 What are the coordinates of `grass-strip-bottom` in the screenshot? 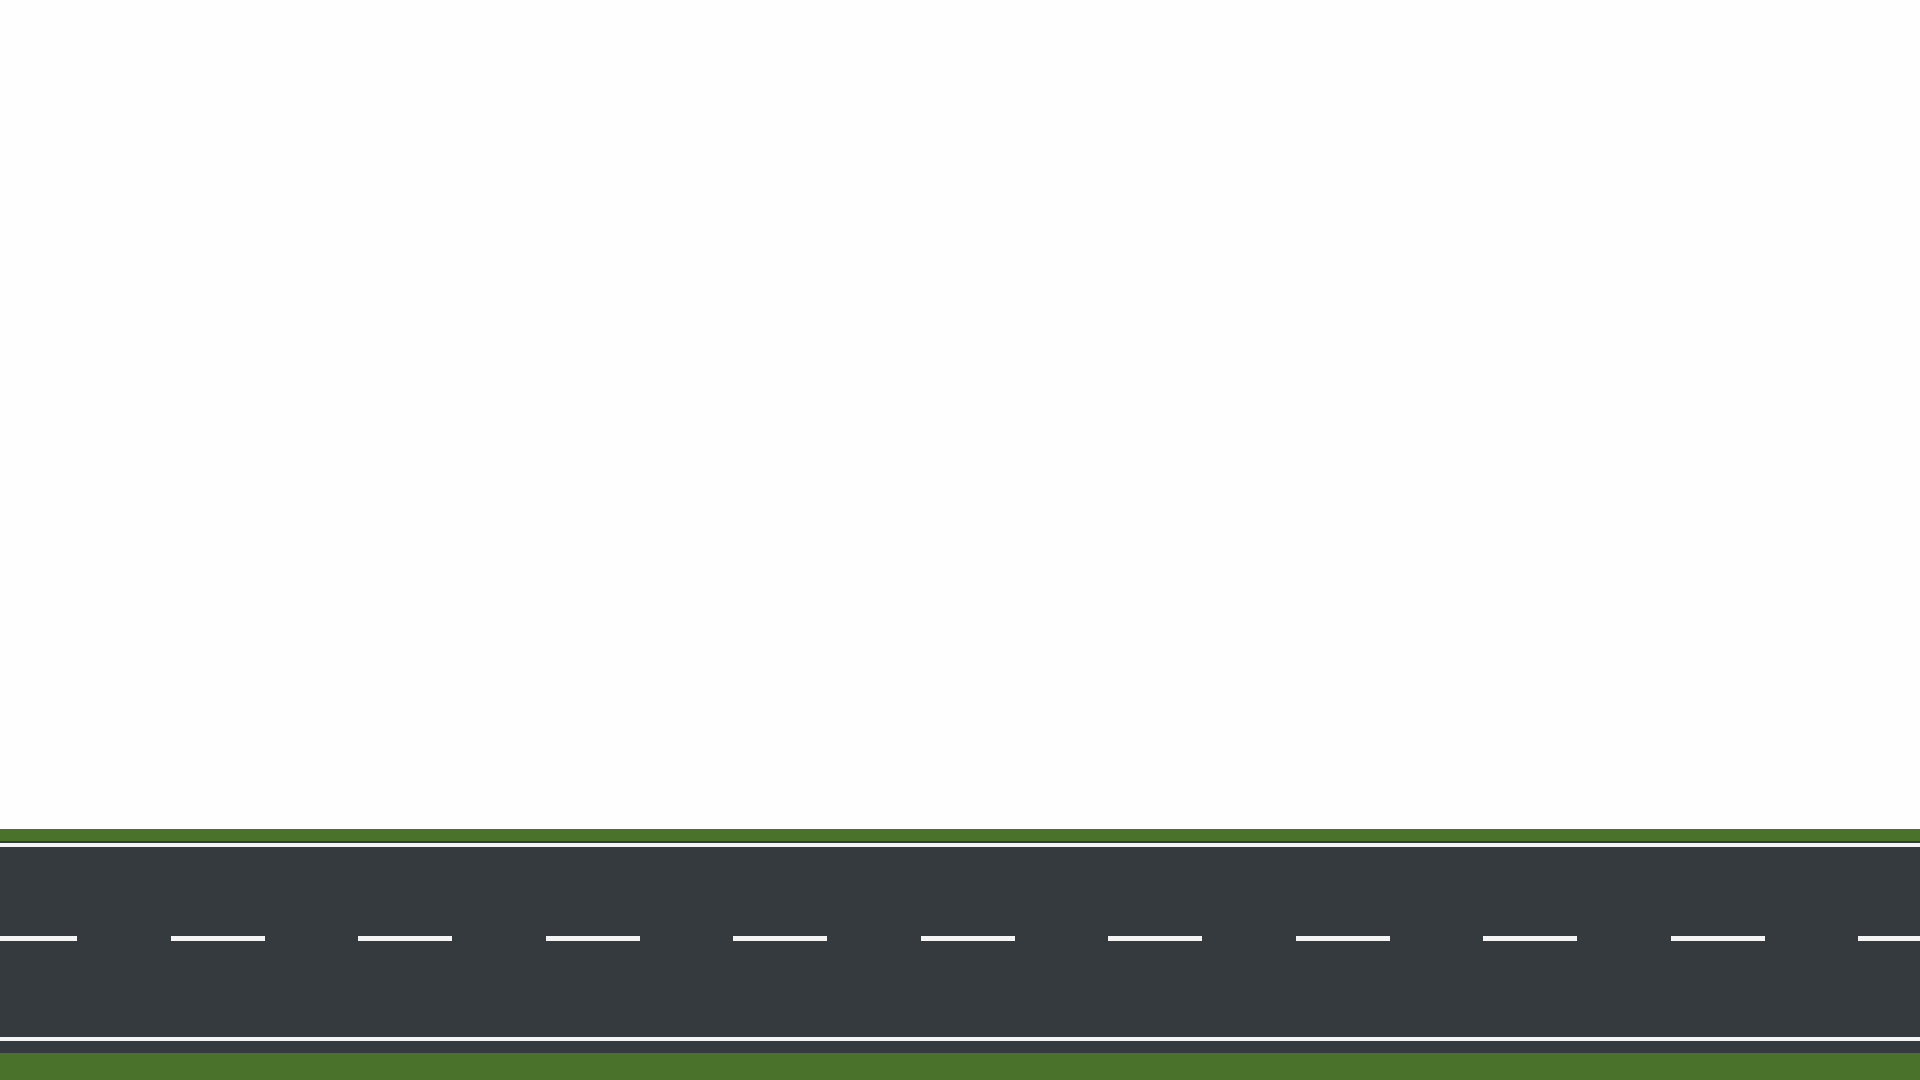 It's located at (960, 1066).